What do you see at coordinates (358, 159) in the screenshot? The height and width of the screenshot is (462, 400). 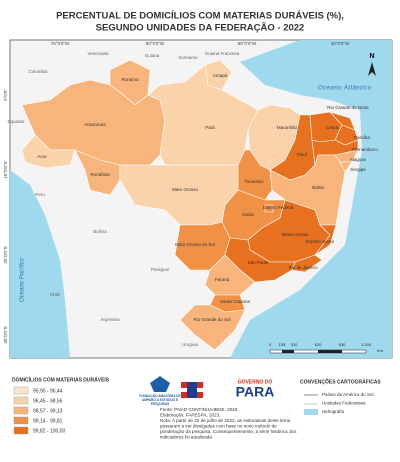 I see `state-label: Alagoas` at bounding box center [358, 159].